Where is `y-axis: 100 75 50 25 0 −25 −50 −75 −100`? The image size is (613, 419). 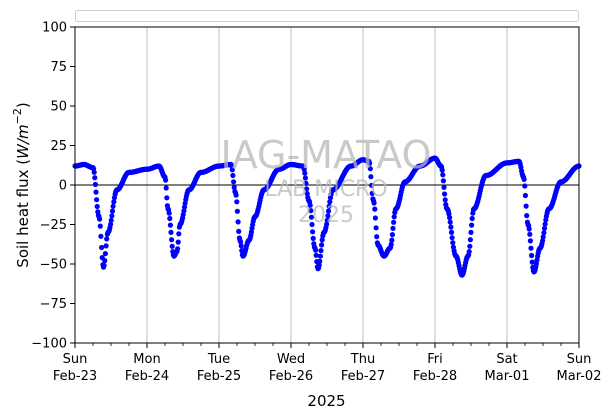 y-axis: 100 75 50 25 0 −25 −50 −75 −100 is located at coordinates (53, 186).